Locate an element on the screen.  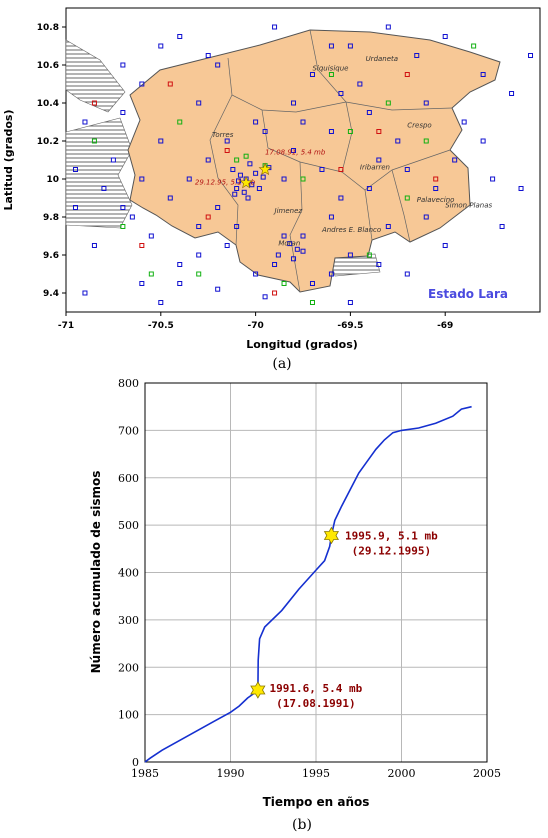
event-annotation-line2: (17.08.1991) is located at coordinates (315, 703).